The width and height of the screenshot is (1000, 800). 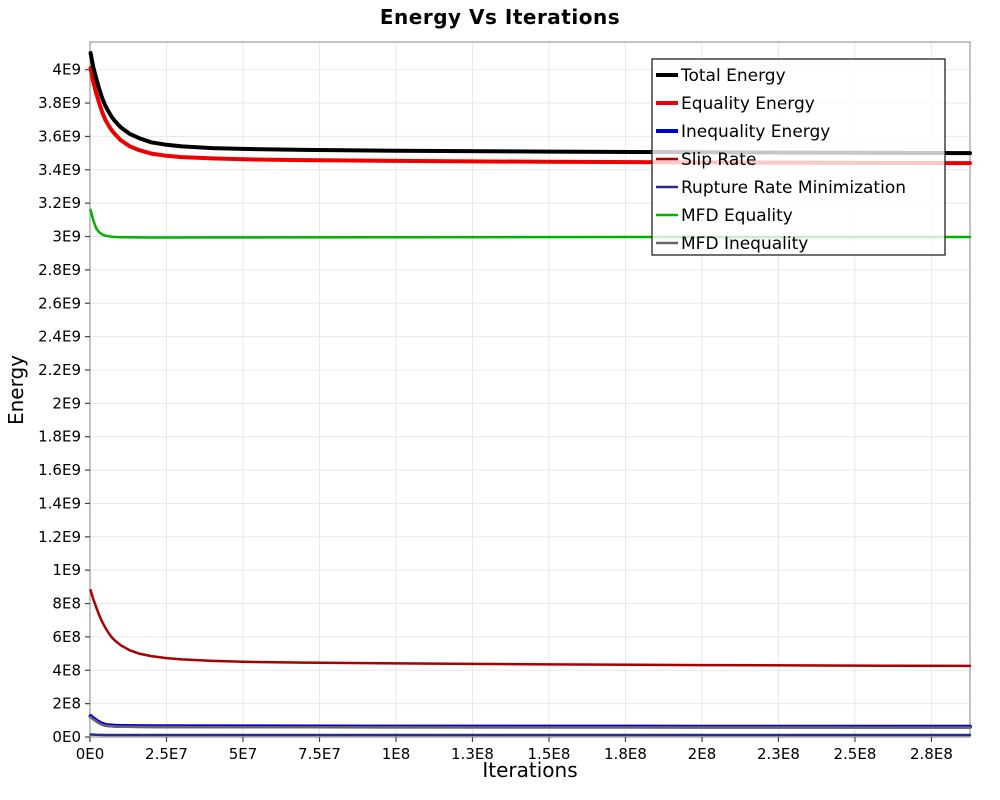 What do you see at coordinates (855, 754) in the screenshot?
I see `x-tick-label: 2.5E8` at bounding box center [855, 754].